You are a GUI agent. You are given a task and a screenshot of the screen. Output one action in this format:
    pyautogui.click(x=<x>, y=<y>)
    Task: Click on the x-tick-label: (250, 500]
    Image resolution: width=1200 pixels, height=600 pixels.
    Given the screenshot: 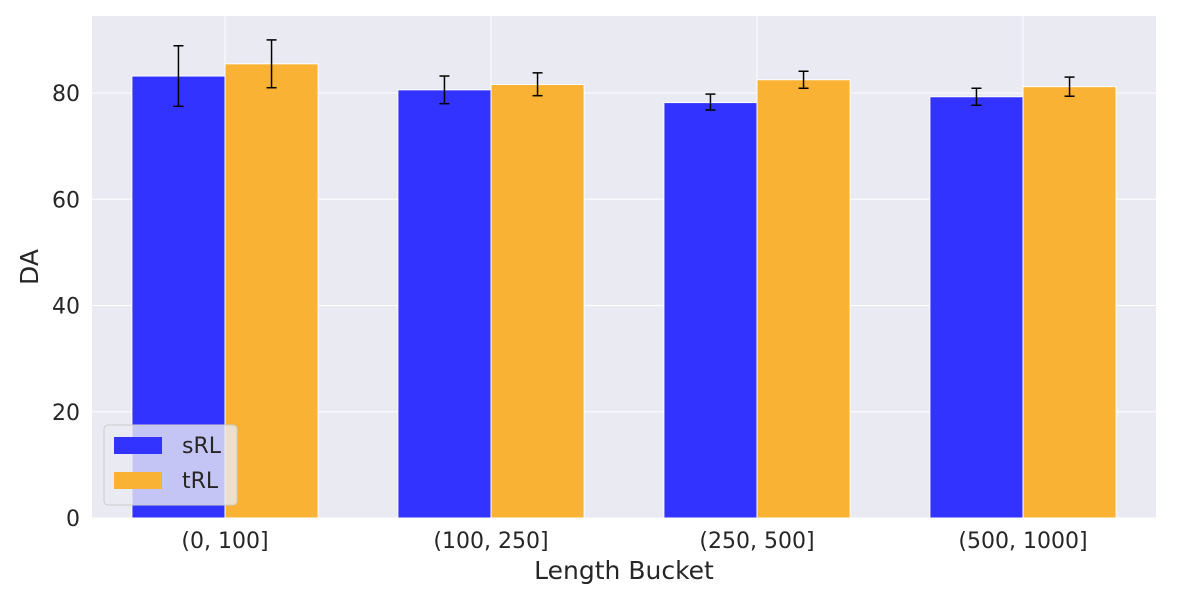 What is the action you would take?
    pyautogui.click(x=756, y=541)
    